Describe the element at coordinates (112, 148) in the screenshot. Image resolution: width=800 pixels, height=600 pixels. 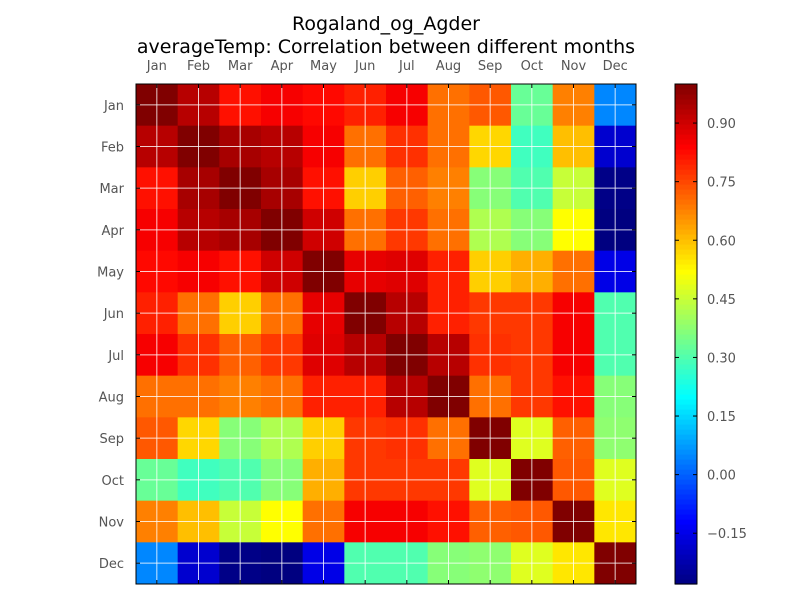
I see `y-tick-label-feb: Feb` at that location.